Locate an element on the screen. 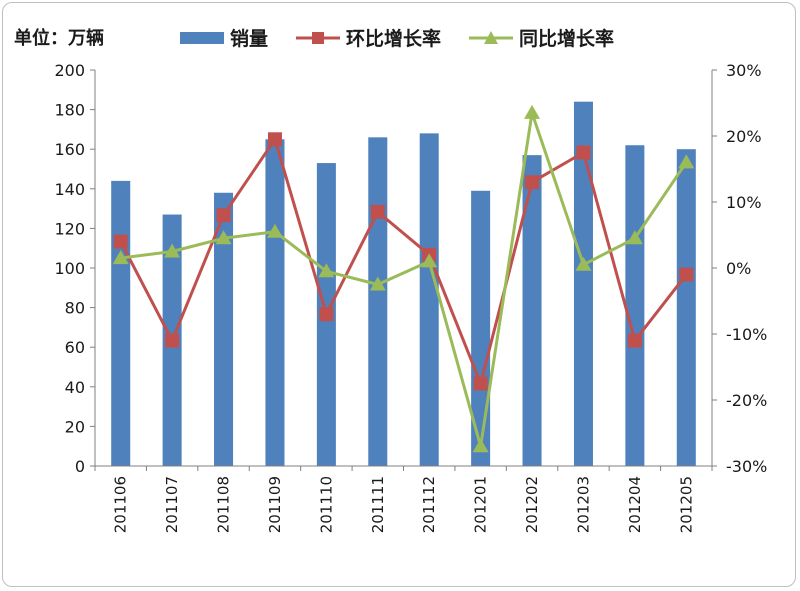 This screenshot has height=591, width=800. x-tick-label: 201205 is located at coordinates (686, 504).